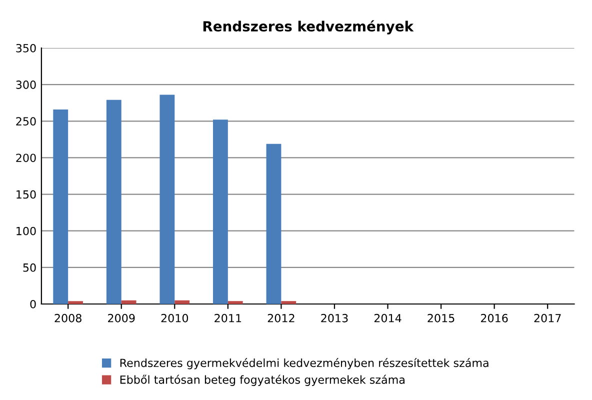 The height and width of the screenshot is (400, 592). Describe the element at coordinates (441, 318) in the screenshot. I see `x-tick-label: 2015` at that location.